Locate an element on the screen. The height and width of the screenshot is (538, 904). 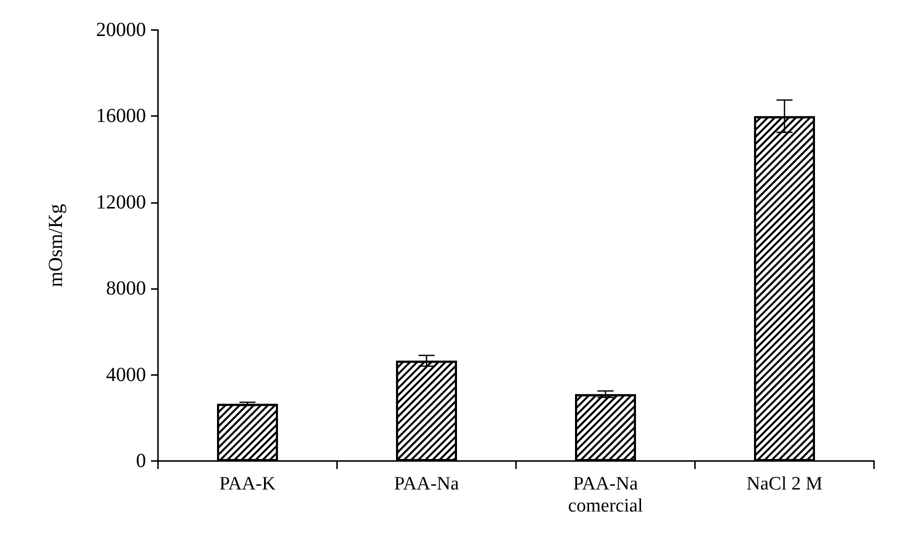
x-tick-label: PAA-K is located at coordinates (247, 484).